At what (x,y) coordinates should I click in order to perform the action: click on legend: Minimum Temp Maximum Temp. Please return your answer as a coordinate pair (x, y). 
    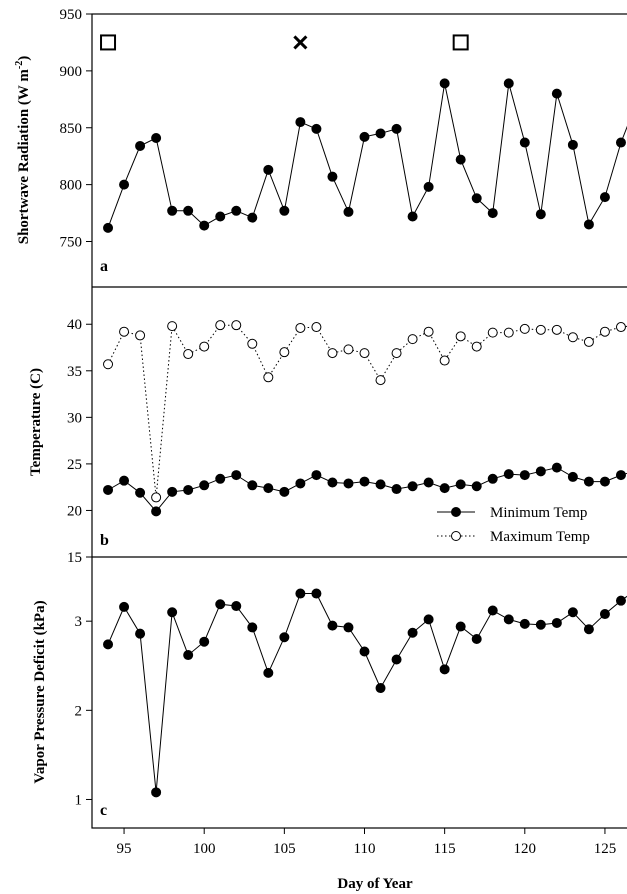
    Looking at the image, I should click on (513, 525).